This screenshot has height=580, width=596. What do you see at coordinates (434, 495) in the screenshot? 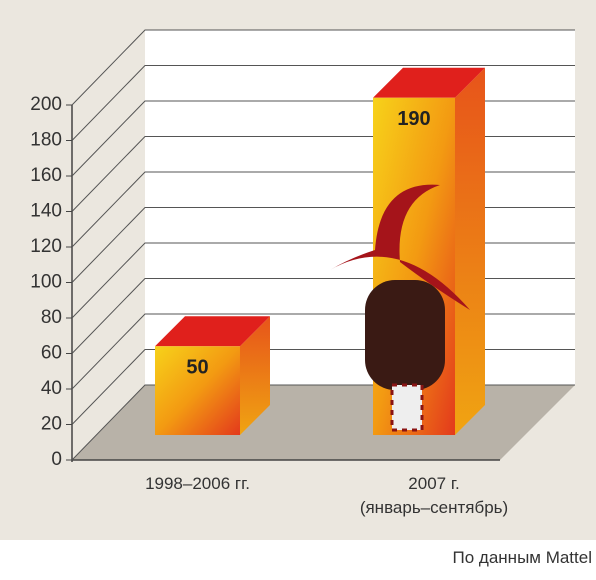
I see `x-tick-label: 2007 г. (январь–сентябрь)` at bounding box center [434, 495].